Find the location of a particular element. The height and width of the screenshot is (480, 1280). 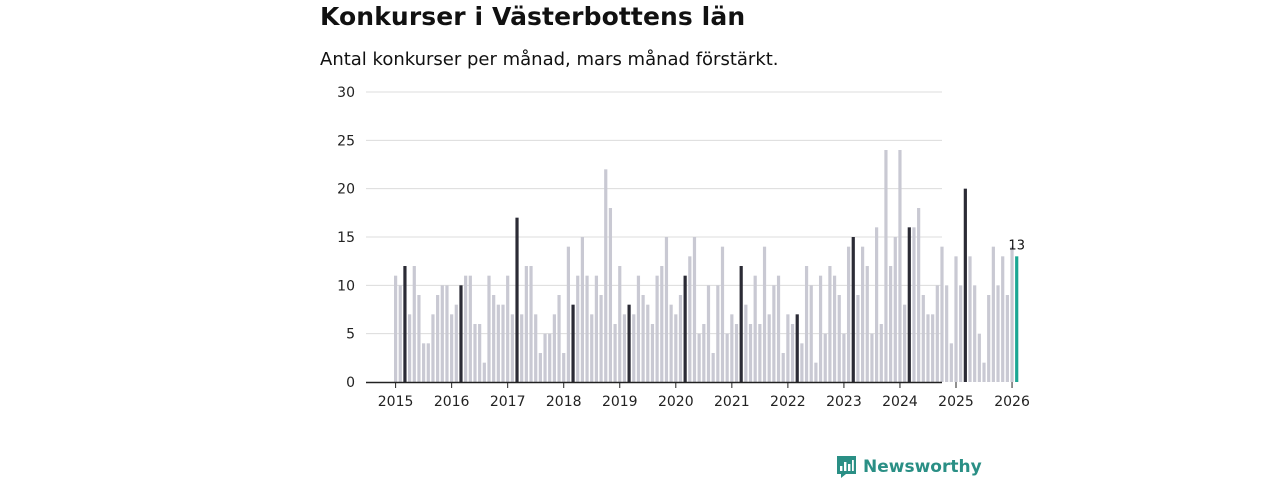

y-tick-label: 5 is located at coordinates (350, 335).